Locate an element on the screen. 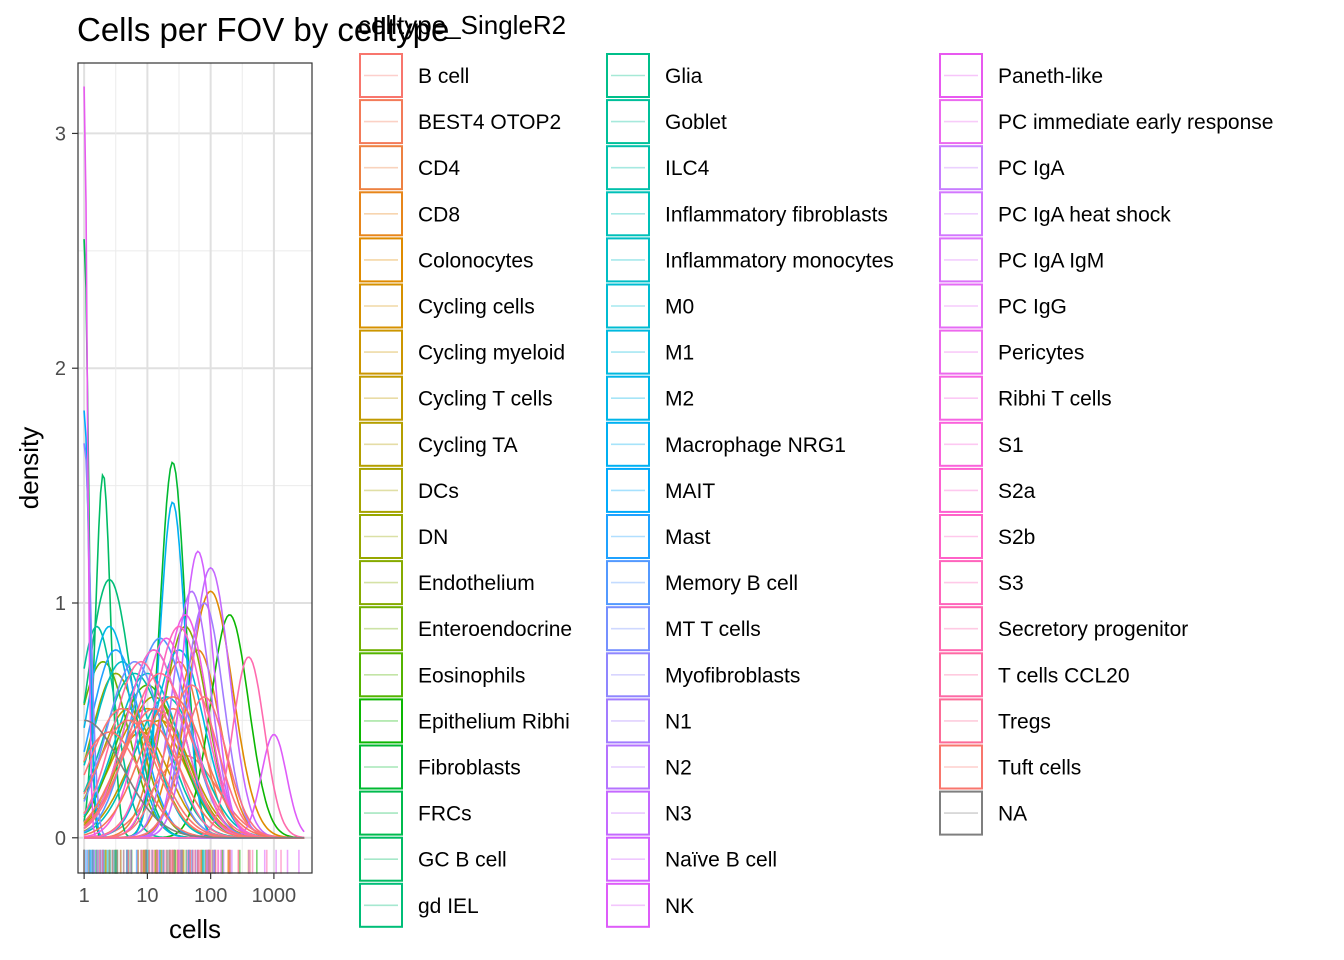 This screenshot has height=960, width=1344. legend-label: DCs is located at coordinates (438, 491).